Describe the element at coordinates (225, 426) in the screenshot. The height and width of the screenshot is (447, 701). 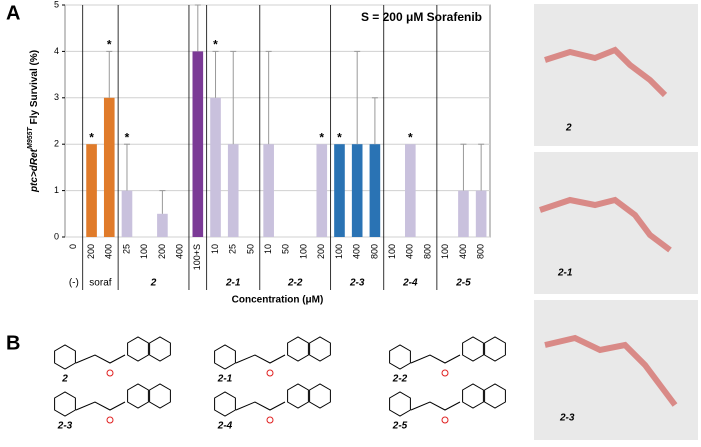
I see `compound-label: 2-4` at that location.